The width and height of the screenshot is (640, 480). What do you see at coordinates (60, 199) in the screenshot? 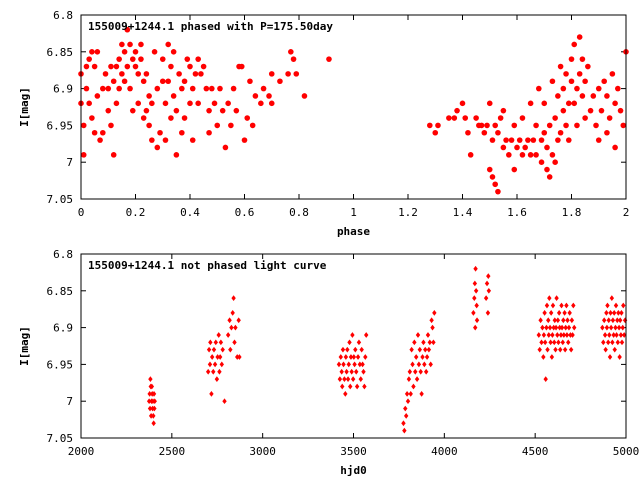
I see `phased-y-tick-label: 7.05` at bounding box center [60, 199].